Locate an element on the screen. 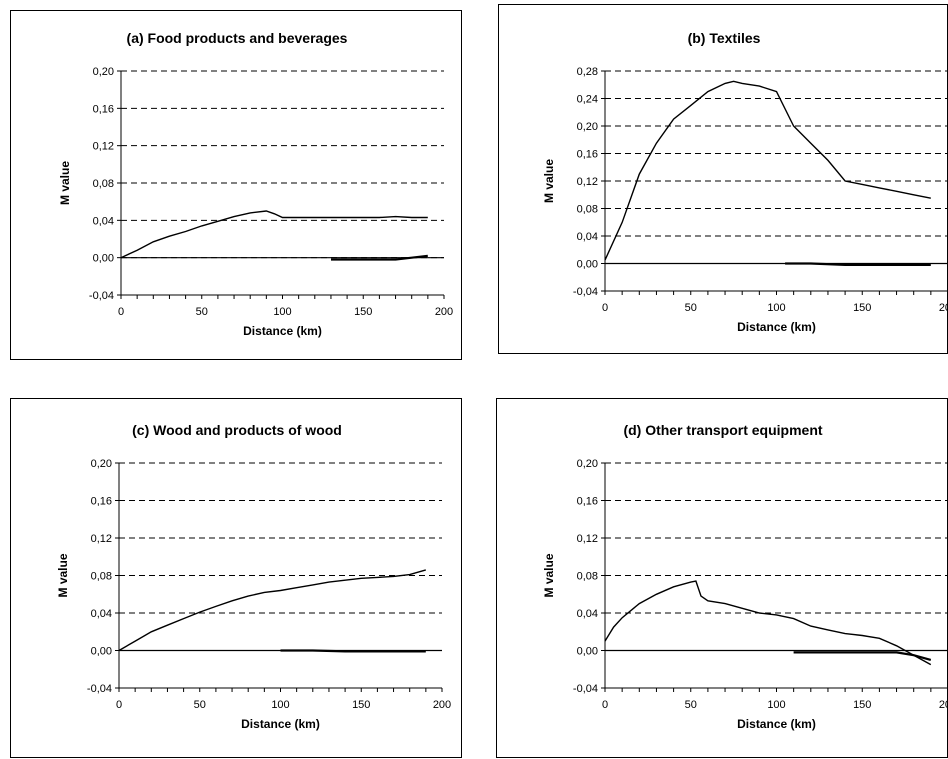 This screenshot has width=948, height=759. y-tick-label: 0,24 is located at coordinates (587, 100).